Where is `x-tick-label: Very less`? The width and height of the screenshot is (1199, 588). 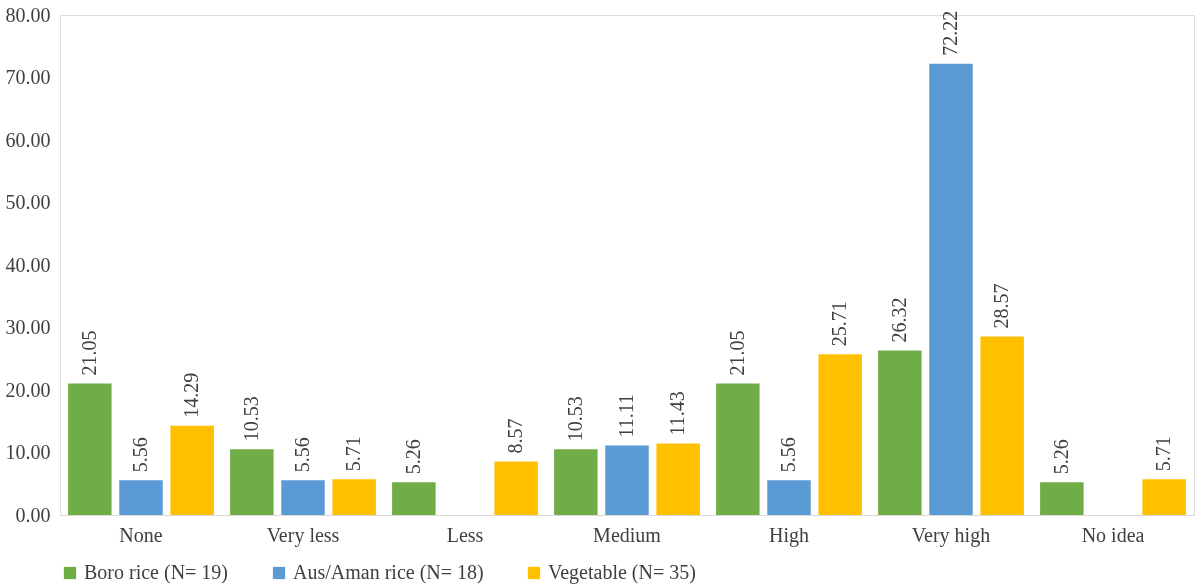 x-tick-label: Very less is located at coordinates (303, 535).